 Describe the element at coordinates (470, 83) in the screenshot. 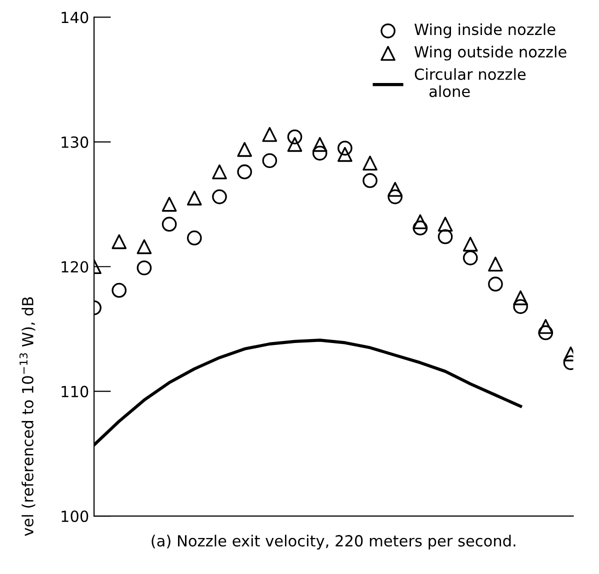

I see `legend-label: Circular nozzle alone` at that location.